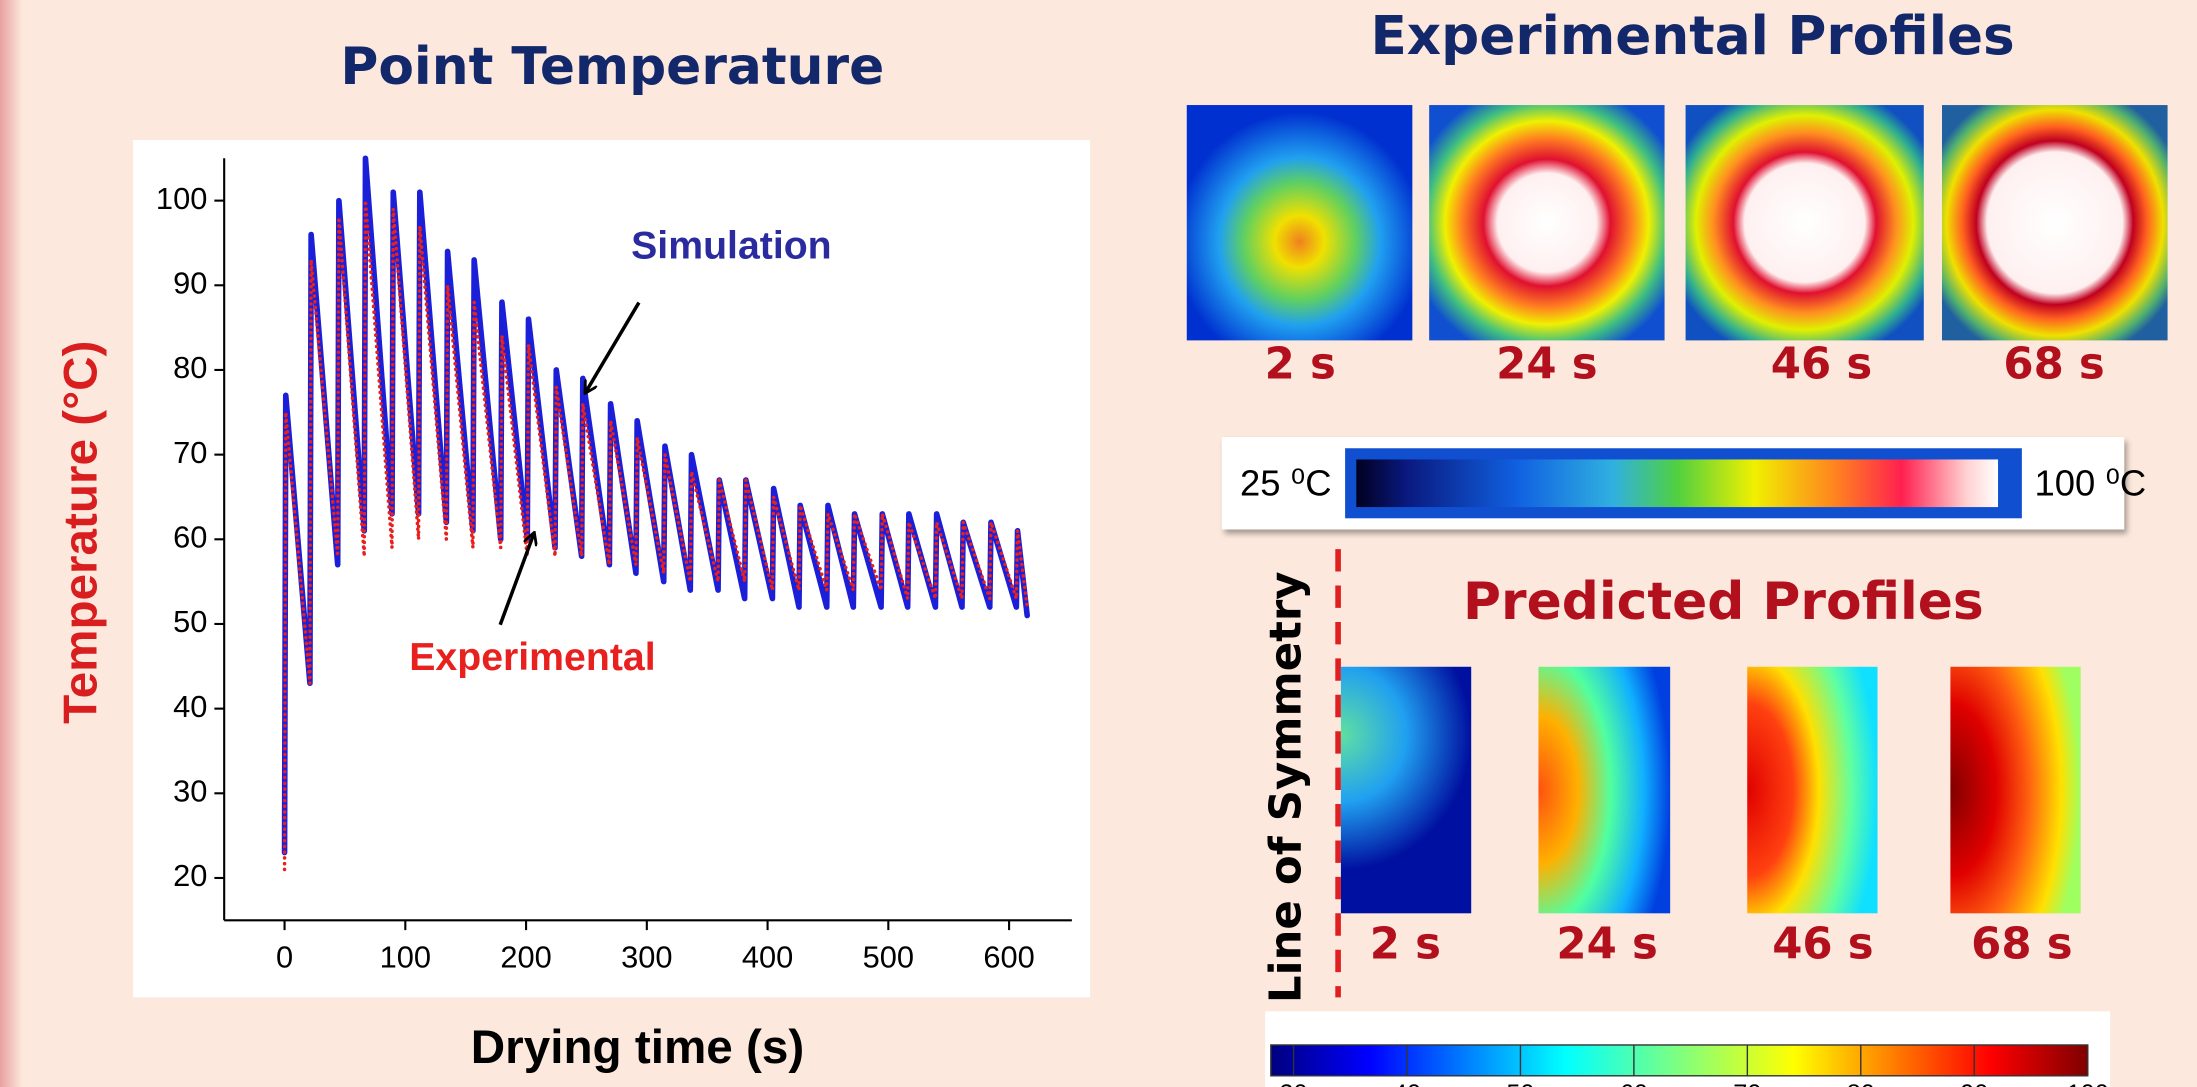  Describe the element at coordinates (190, 790) in the screenshot. I see `y-tick-label: 30` at that location.